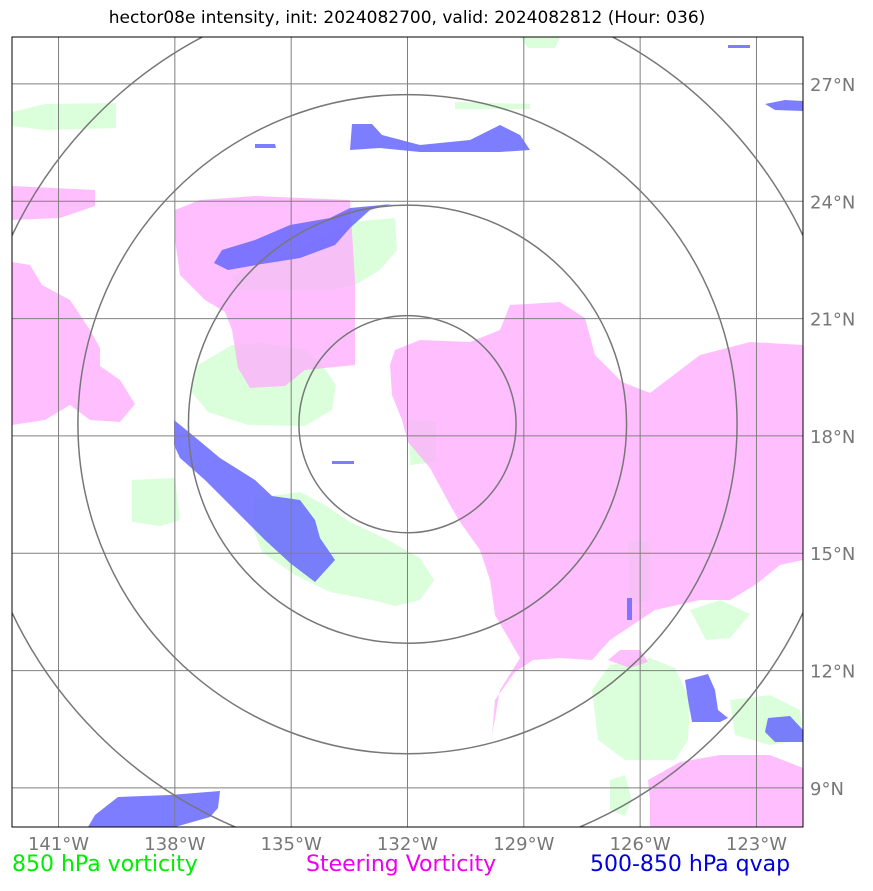 This screenshot has width=873, height=891. I want to click on latitude-tick-label: 15°N, so click(832, 554).